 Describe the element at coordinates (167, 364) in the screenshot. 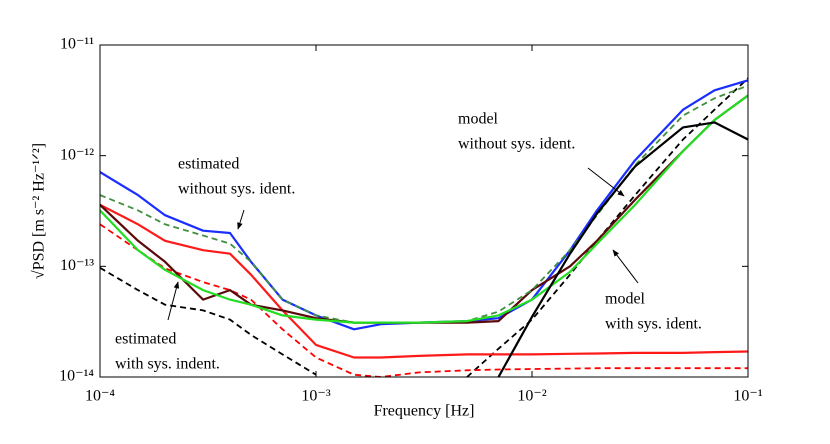

I see `annotation: with sys. indent.` at that location.